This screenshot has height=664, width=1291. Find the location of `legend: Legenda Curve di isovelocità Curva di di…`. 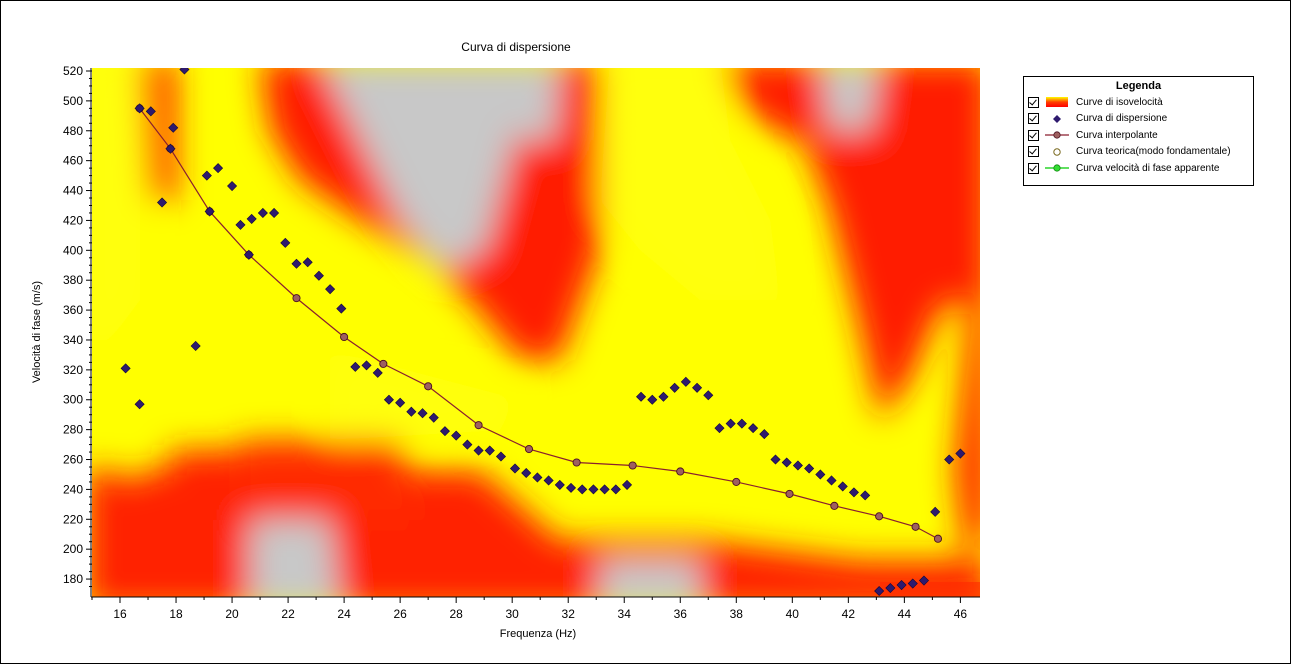

legend: Legenda Curve di isovelocità Curva di di… is located at coordinates (1138, 131).